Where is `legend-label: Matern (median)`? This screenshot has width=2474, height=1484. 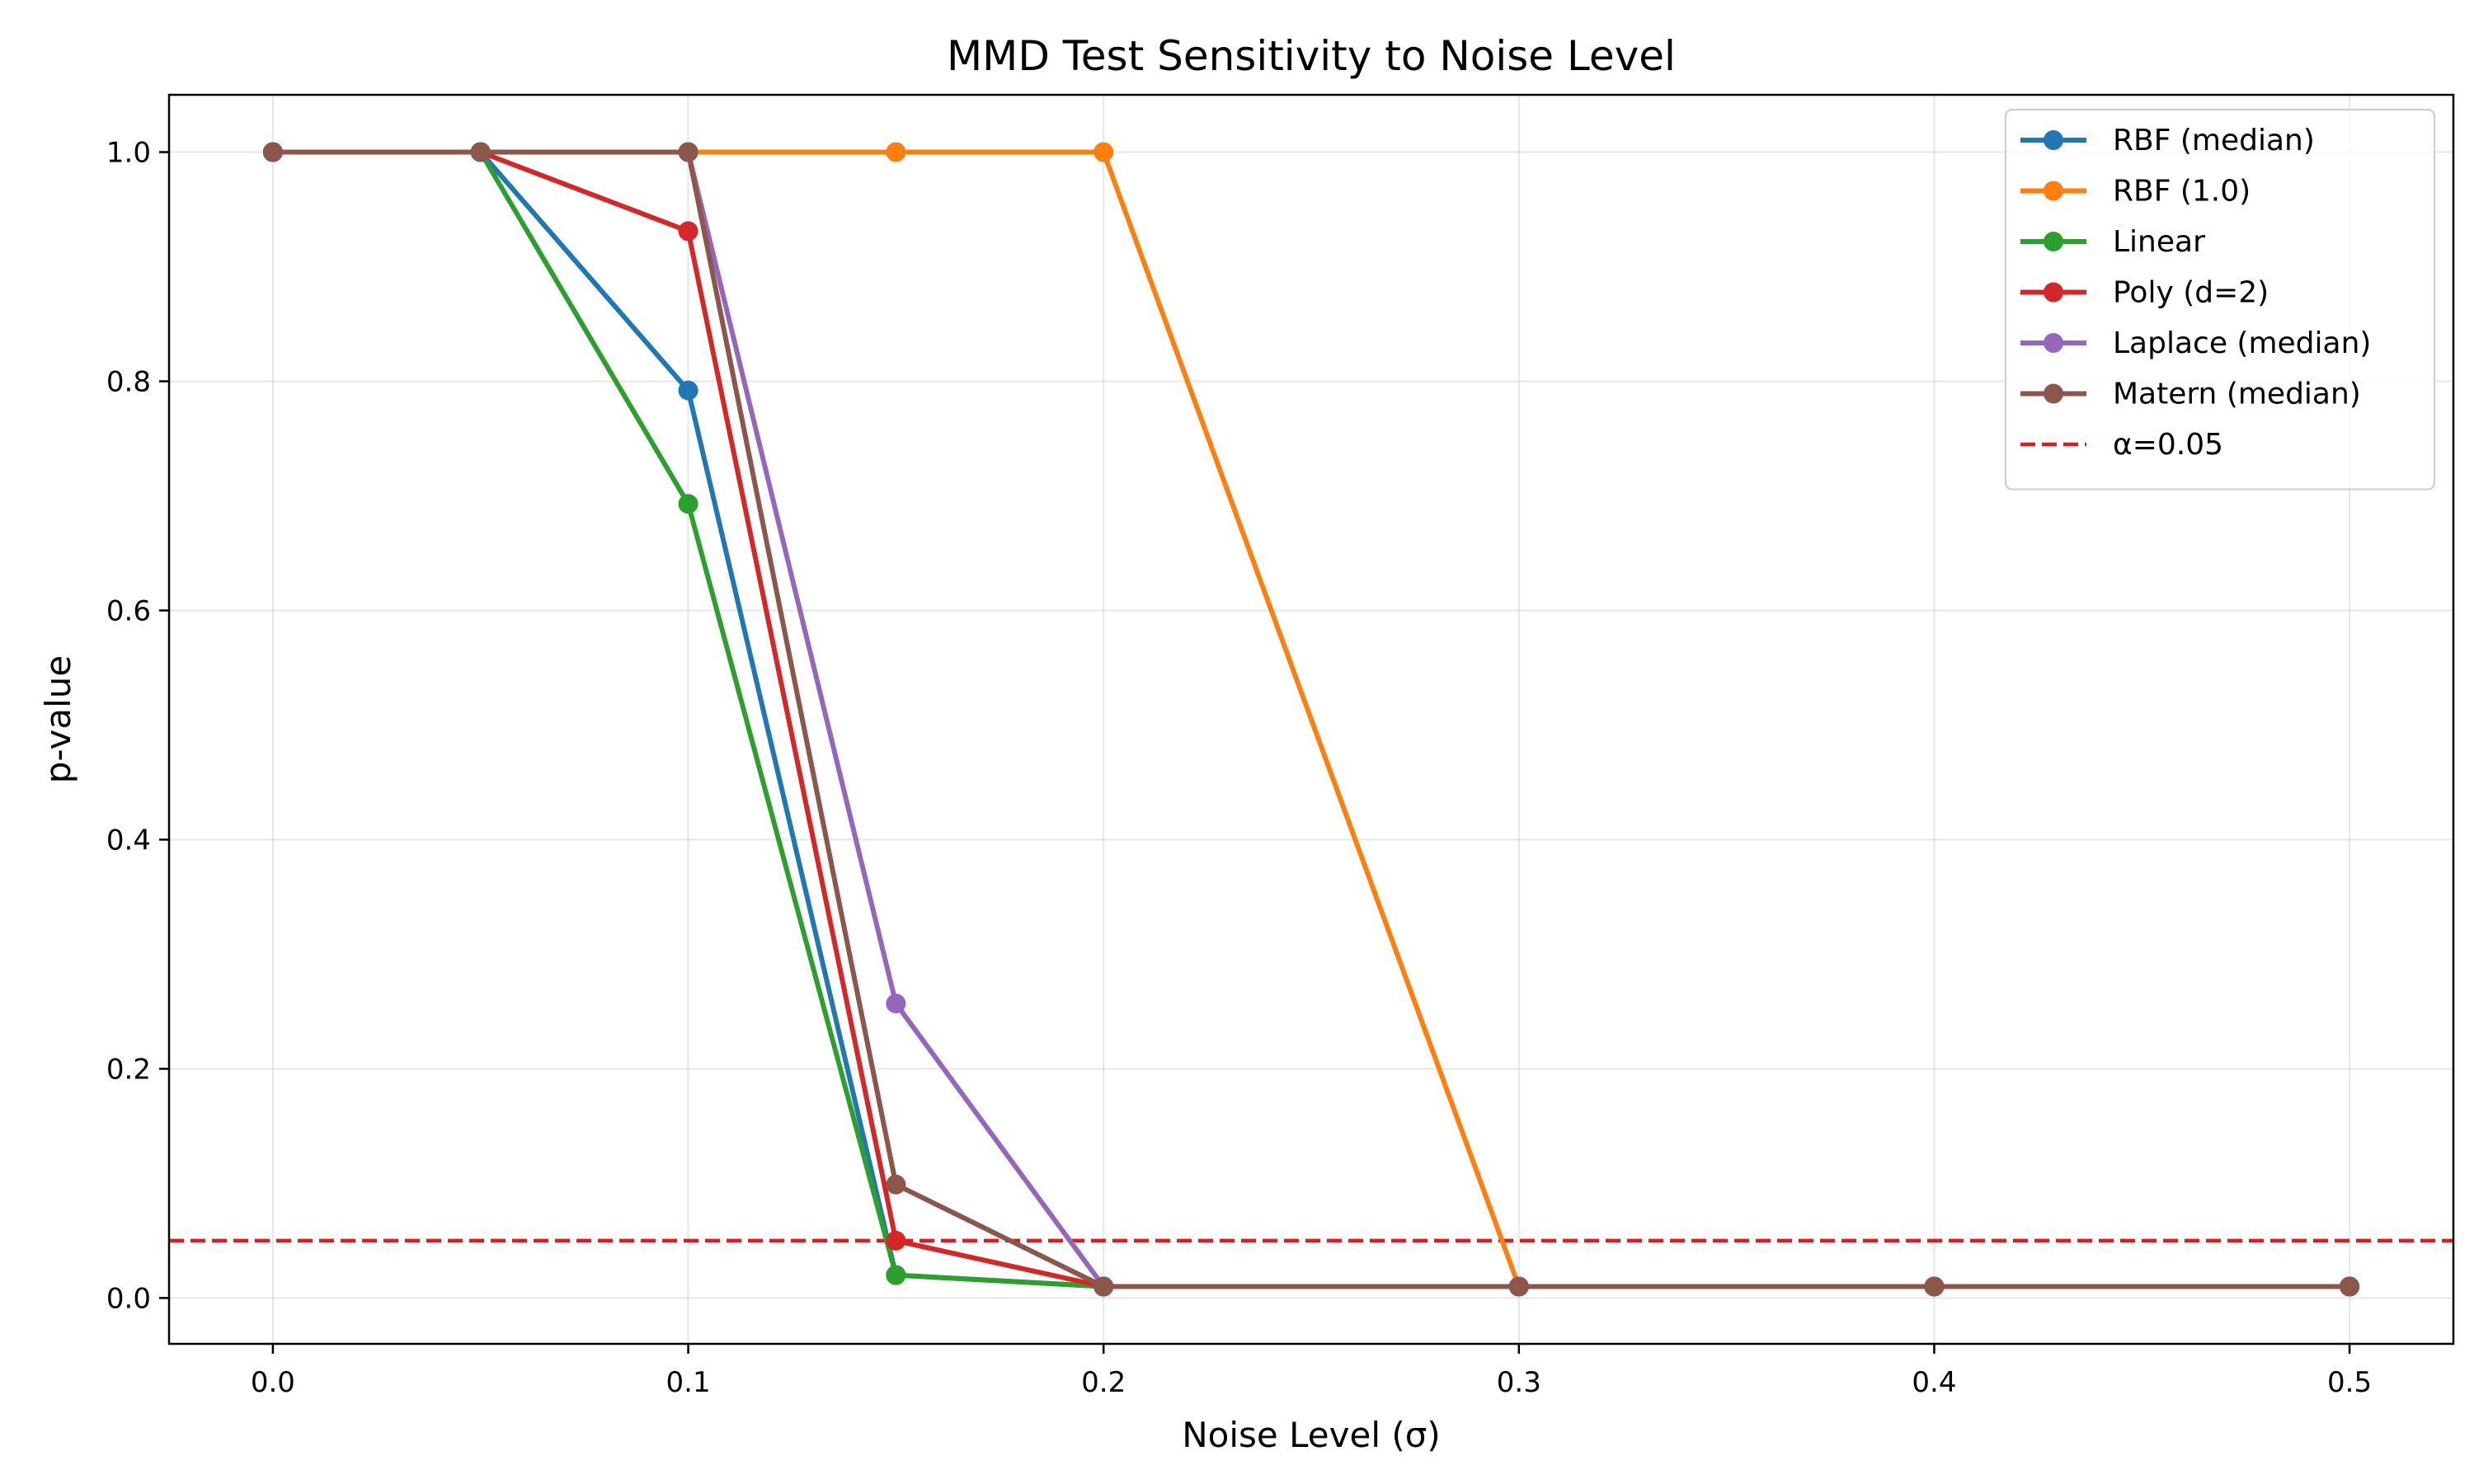 legend-label: Matern (median) is located at coordinates (2237, 394).